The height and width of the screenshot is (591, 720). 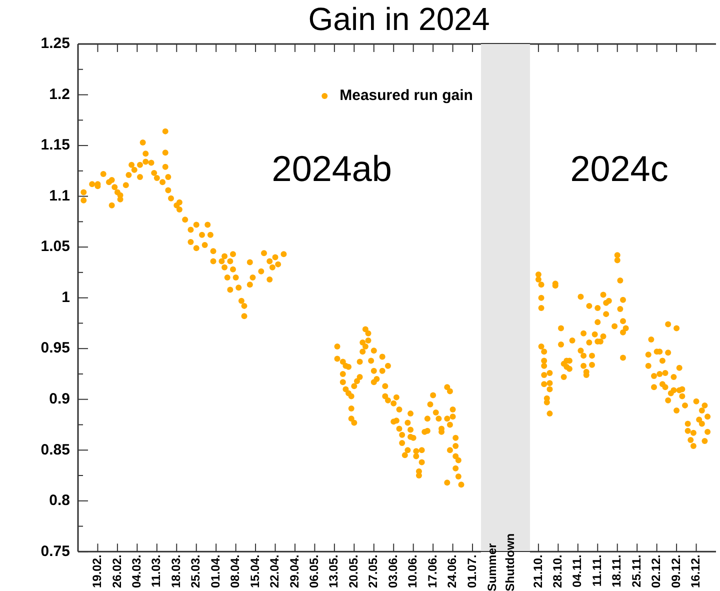 What do you see at coordinates (695, 571) in the screenshot?
I see `x-tick-label: 16.12.` at bounding box center [695, 571].